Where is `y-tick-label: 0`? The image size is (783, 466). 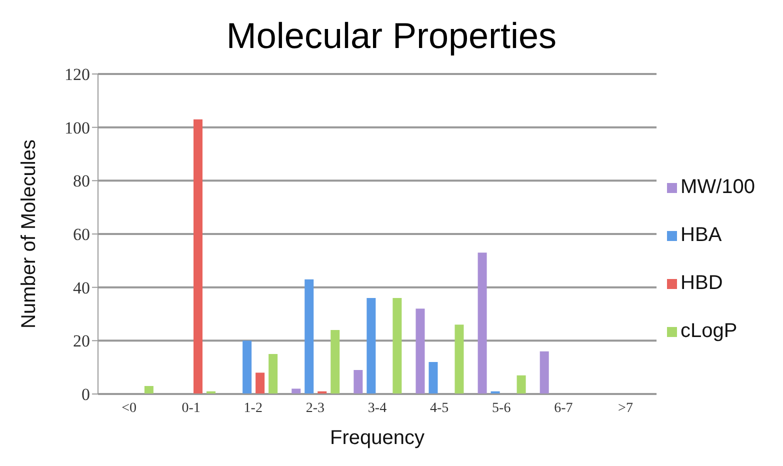
y-tick-label: 0 is located at coordinates (86, 394).